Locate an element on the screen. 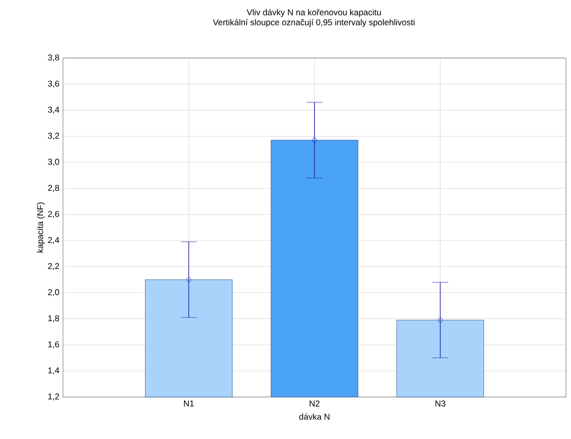 This screenshot has height=439, width=571. y-tick-label: 2,0 is located at coordinates (54, 292).